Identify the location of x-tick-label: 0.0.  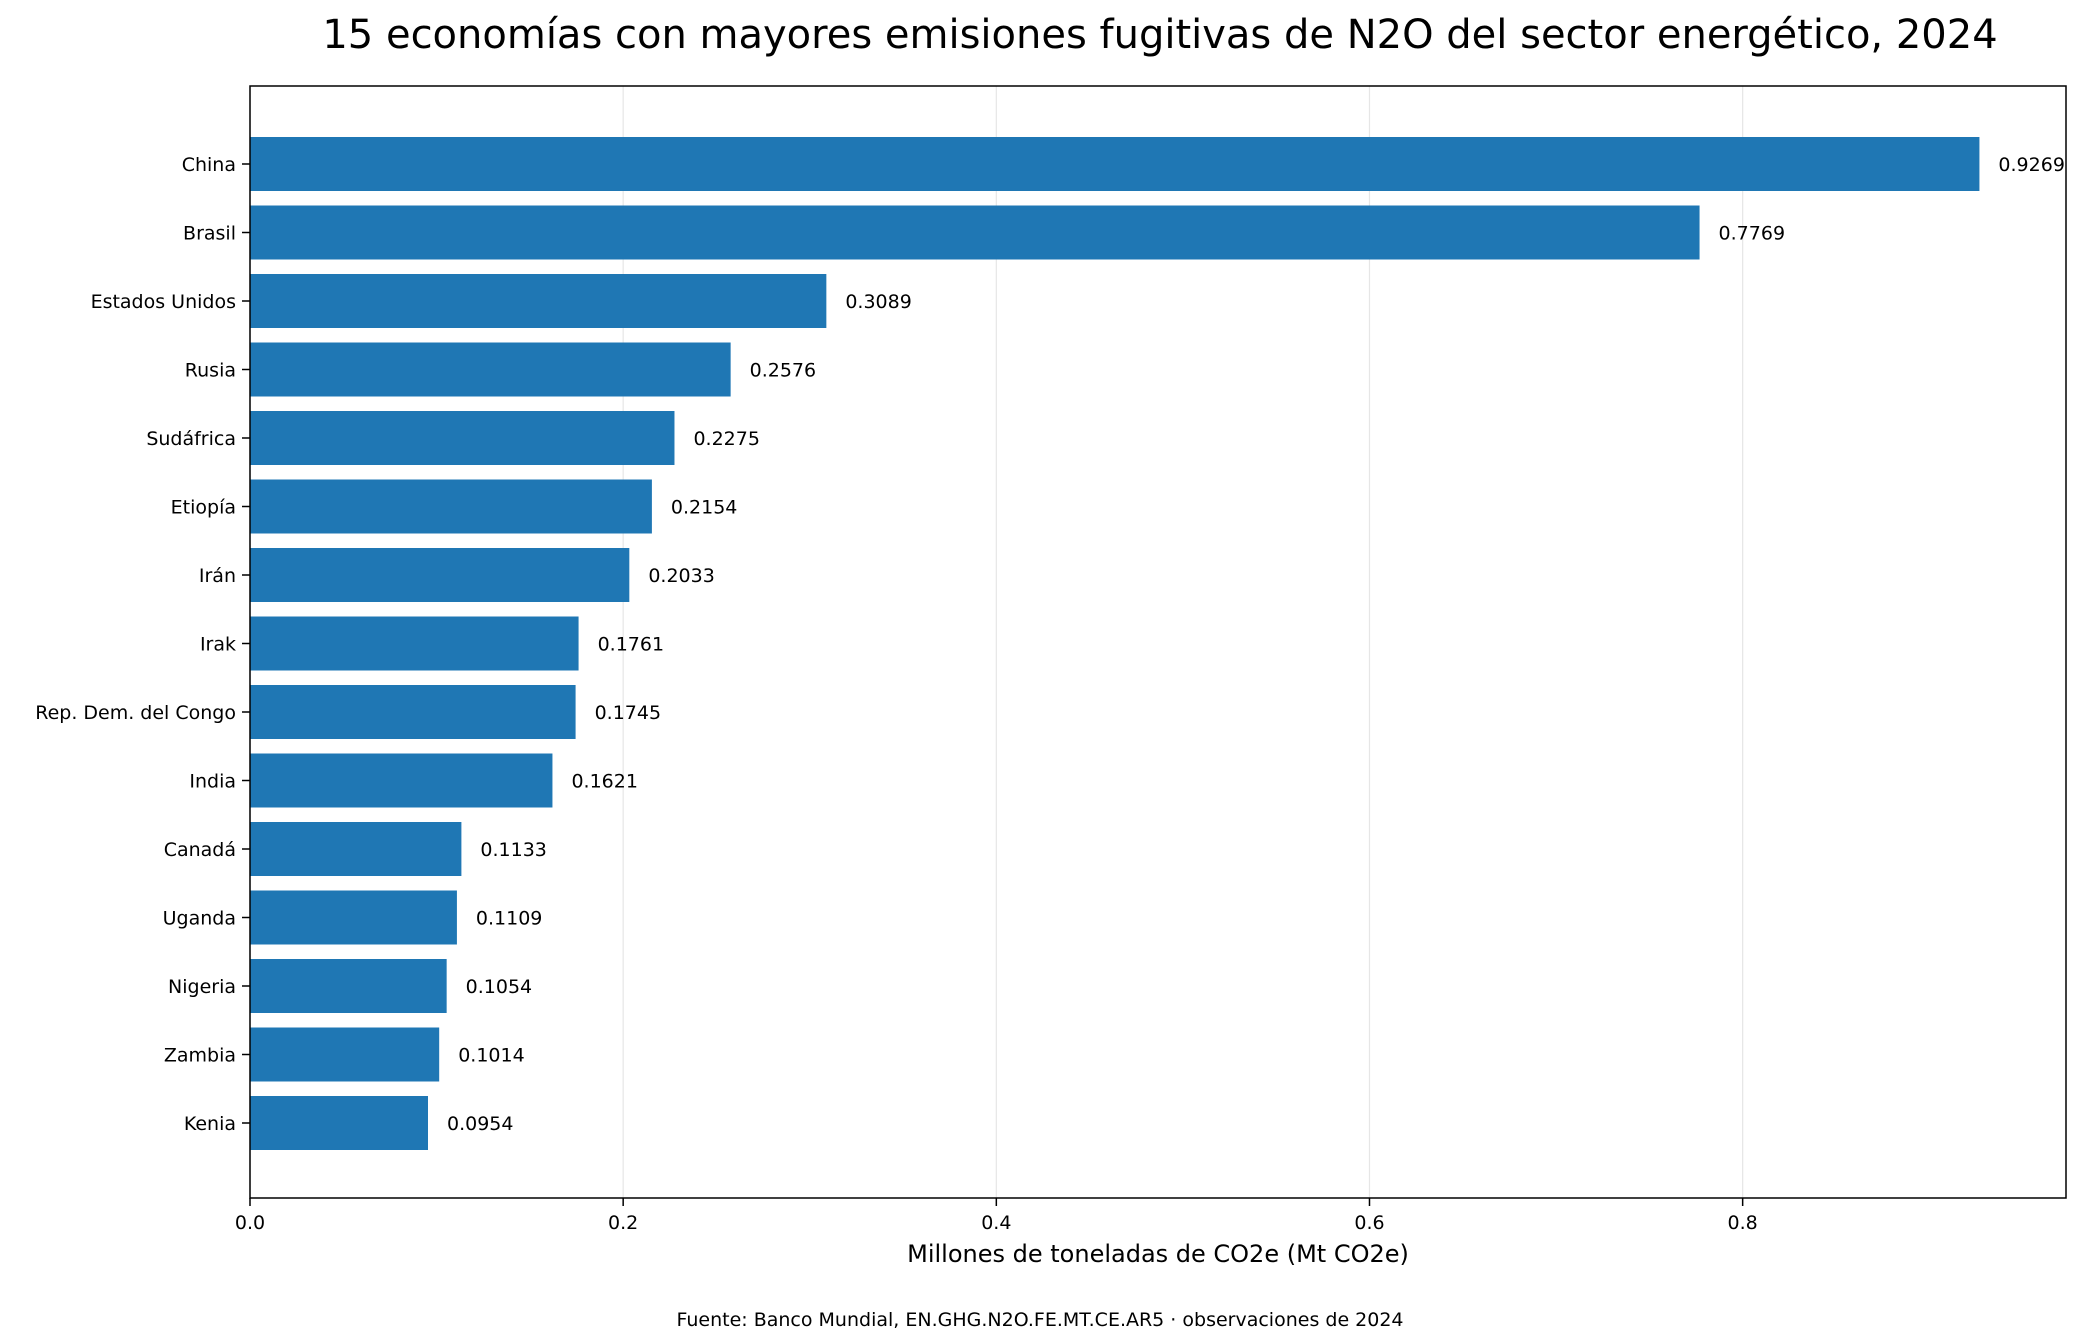
(250, 1223).